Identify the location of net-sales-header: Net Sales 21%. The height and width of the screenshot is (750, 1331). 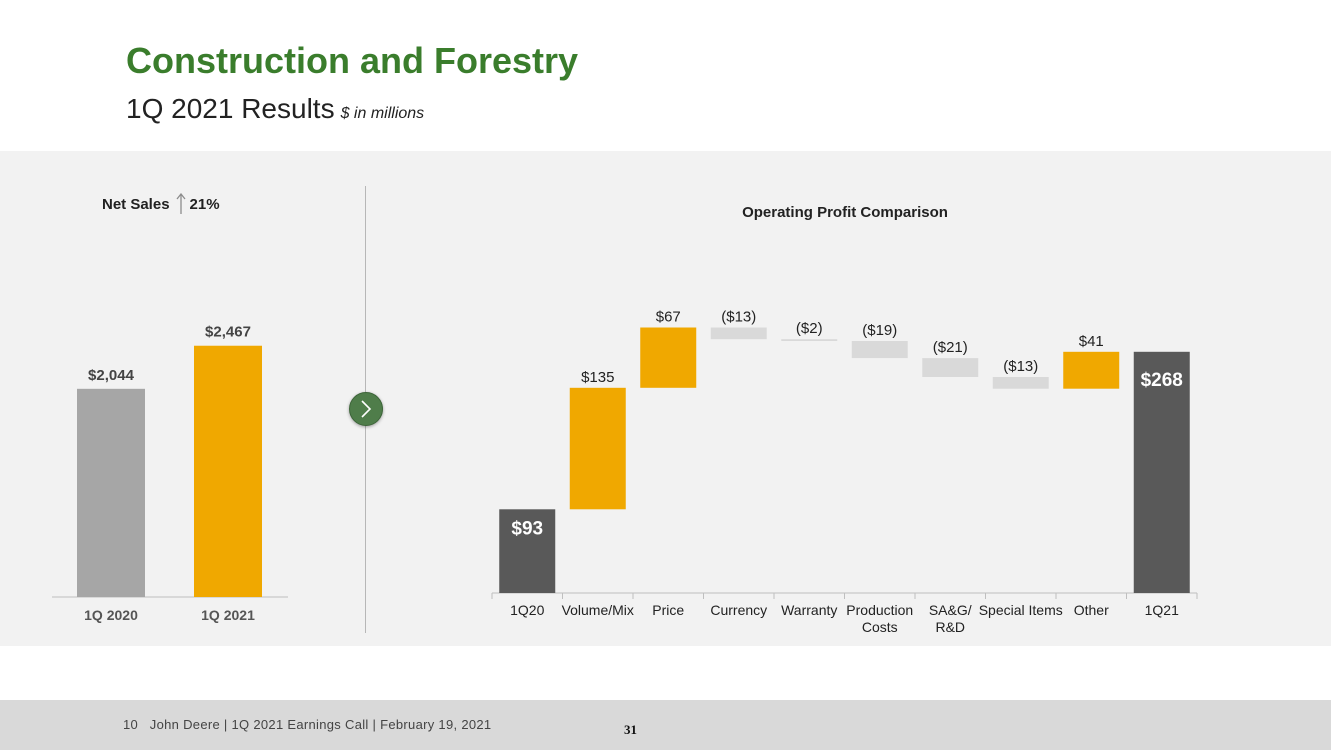
(161, 205).